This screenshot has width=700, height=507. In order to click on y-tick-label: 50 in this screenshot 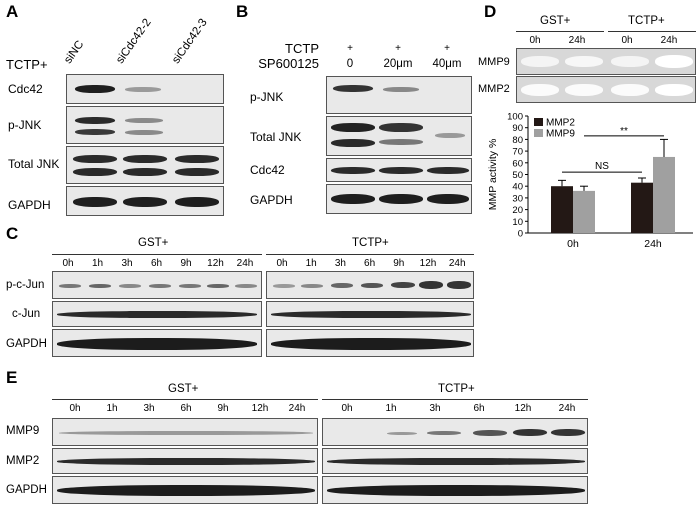, I will do `click(517, 175)`.